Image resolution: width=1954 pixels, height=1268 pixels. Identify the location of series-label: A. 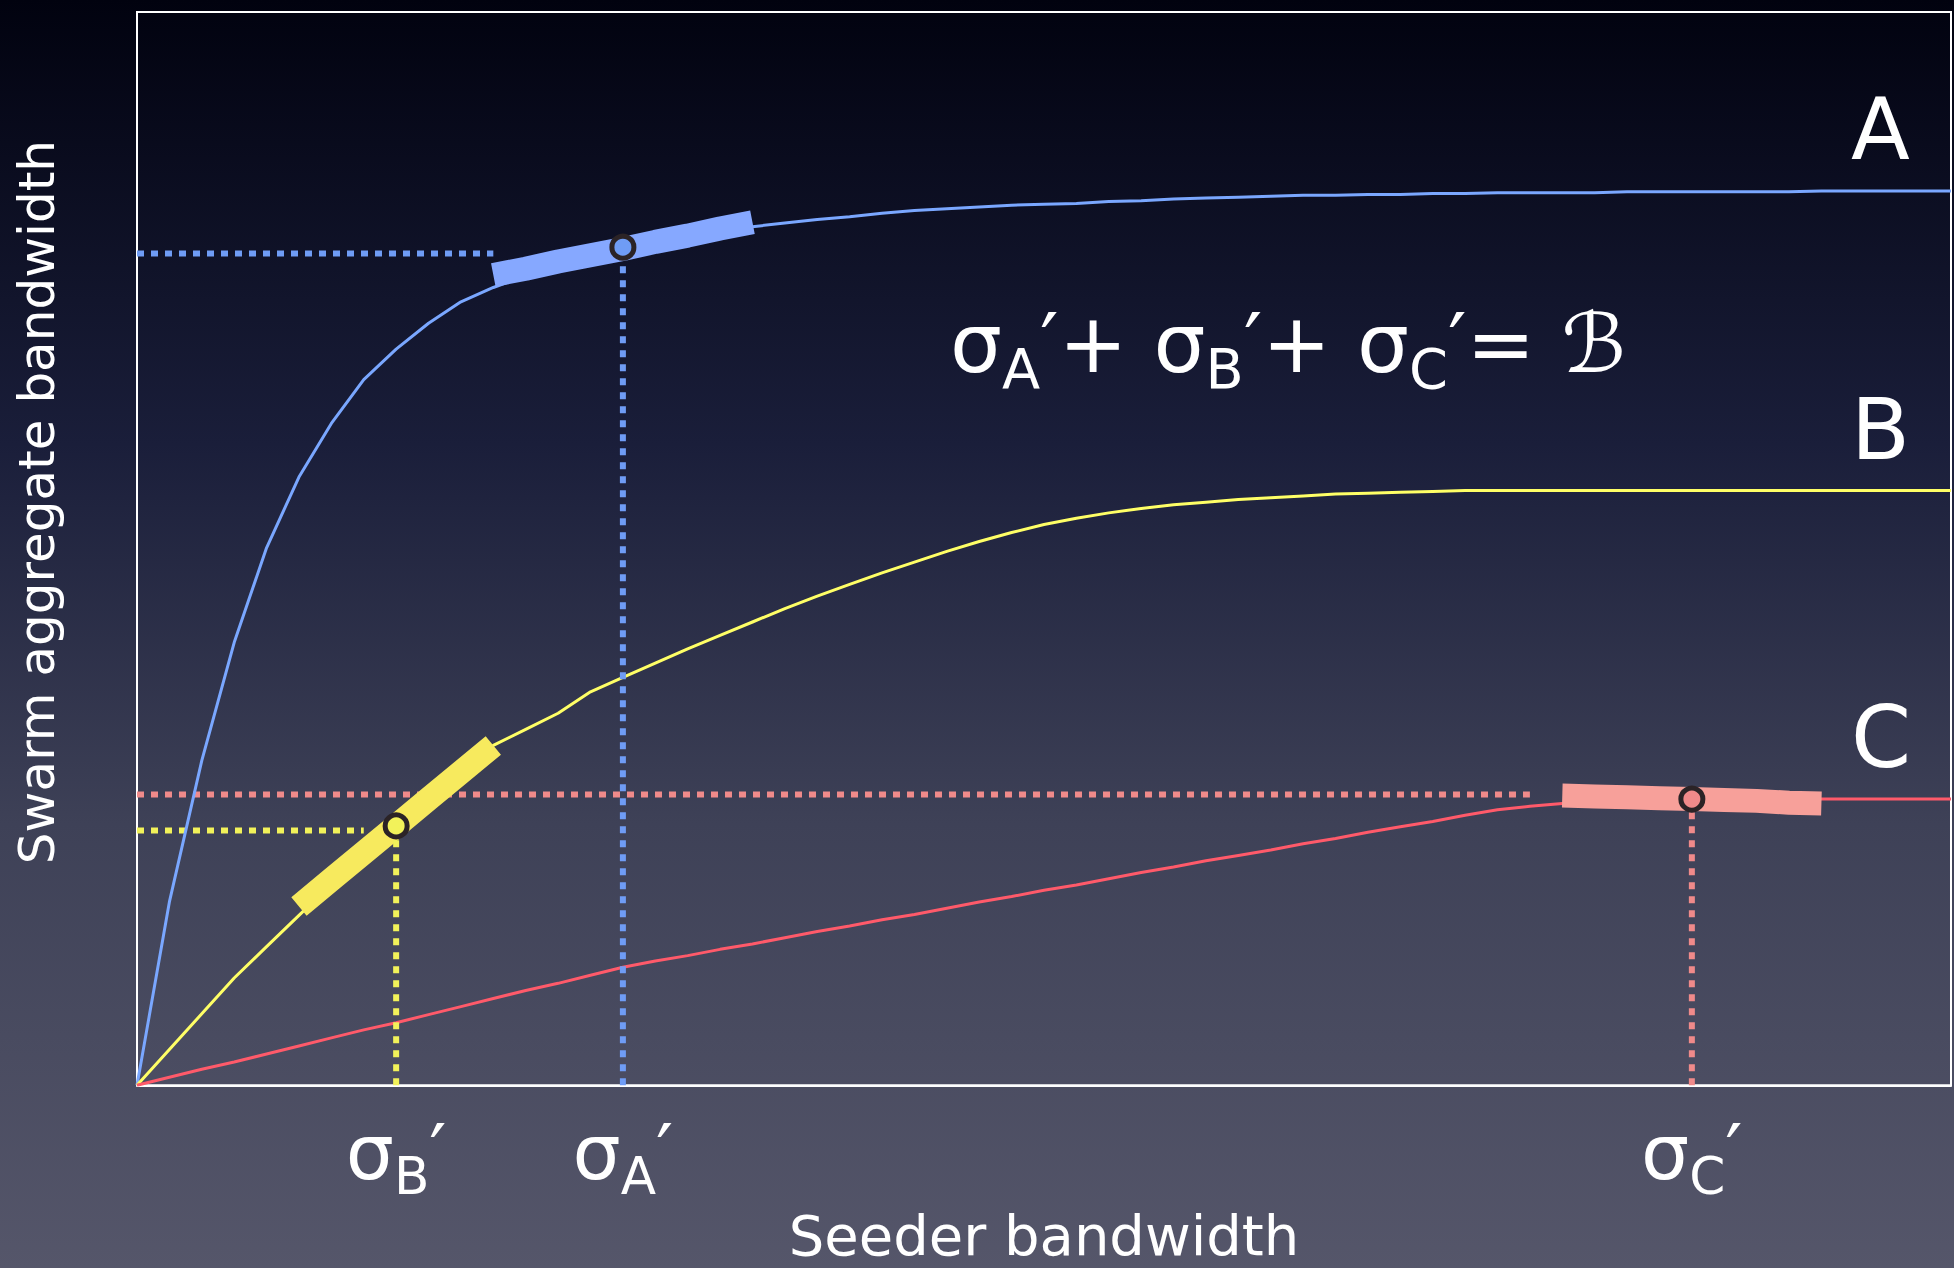
(1880, 128).